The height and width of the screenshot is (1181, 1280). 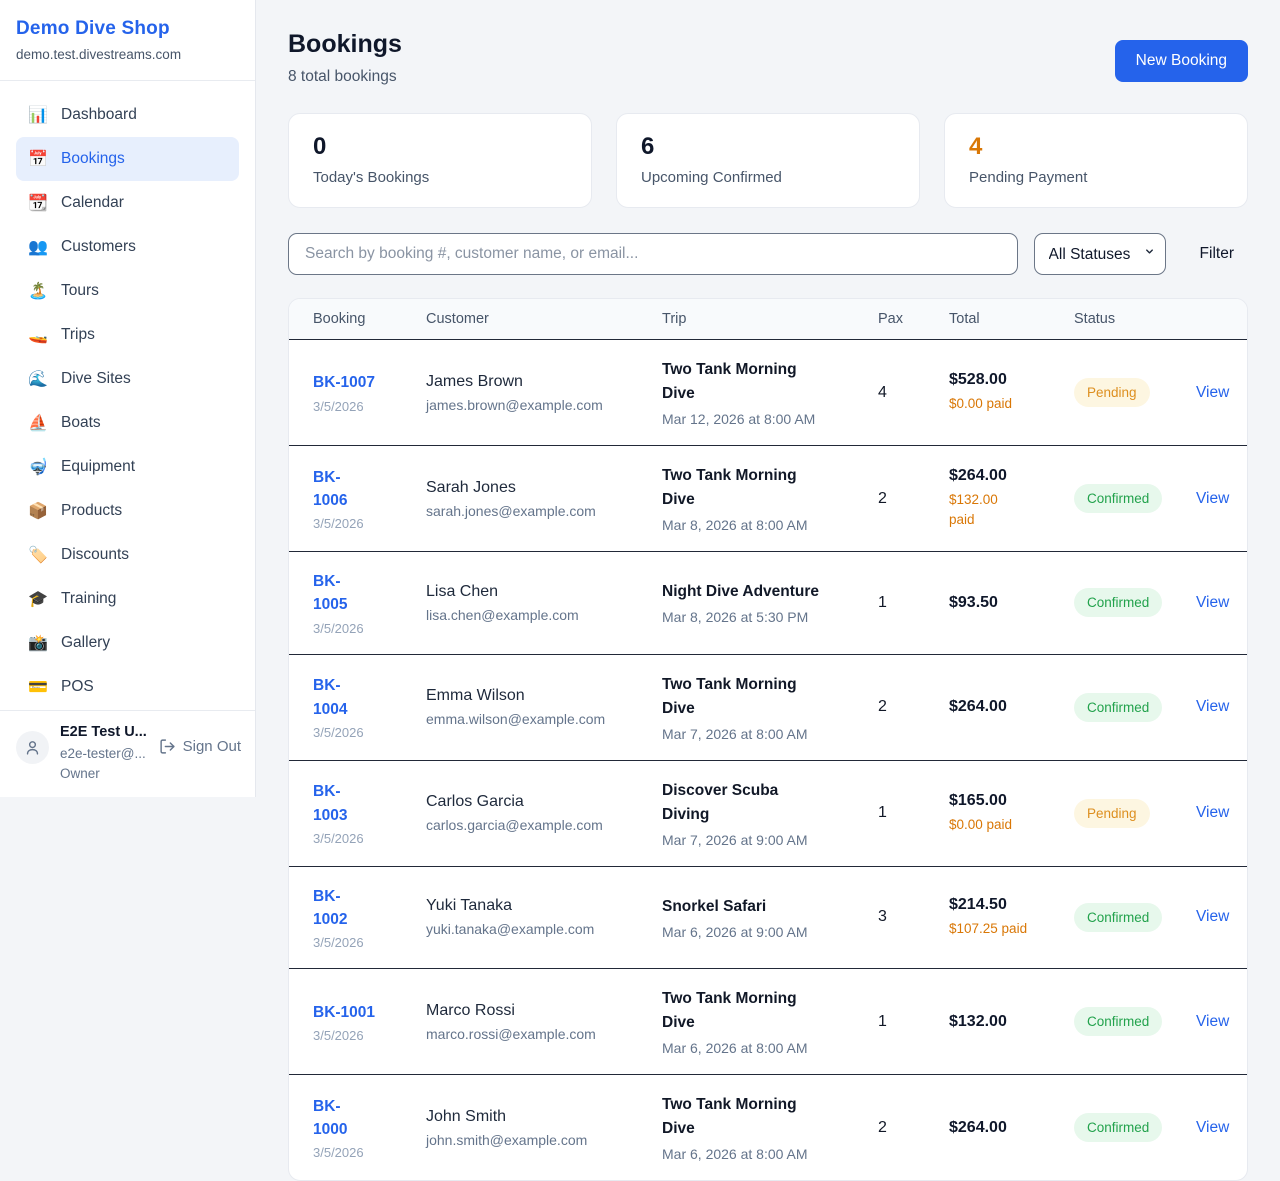 What do you see at coordinates (344, 383) in the screenshot?
I see `booking-number-link: BK-1007` at bounding box center [344, 383].